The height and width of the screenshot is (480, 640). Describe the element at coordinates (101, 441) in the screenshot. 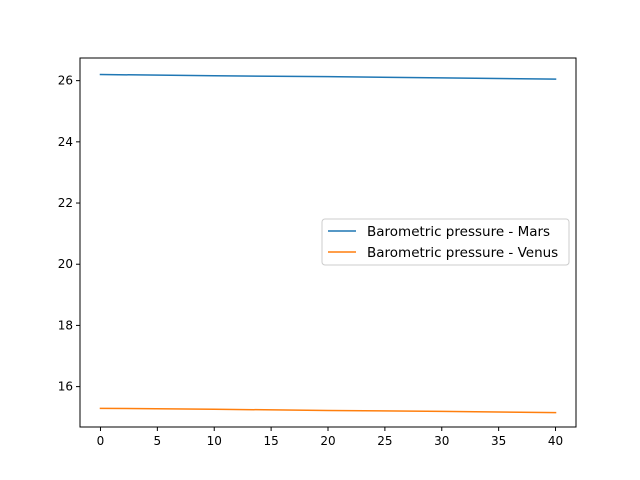

I see `x-tick-label: 0` at that location.